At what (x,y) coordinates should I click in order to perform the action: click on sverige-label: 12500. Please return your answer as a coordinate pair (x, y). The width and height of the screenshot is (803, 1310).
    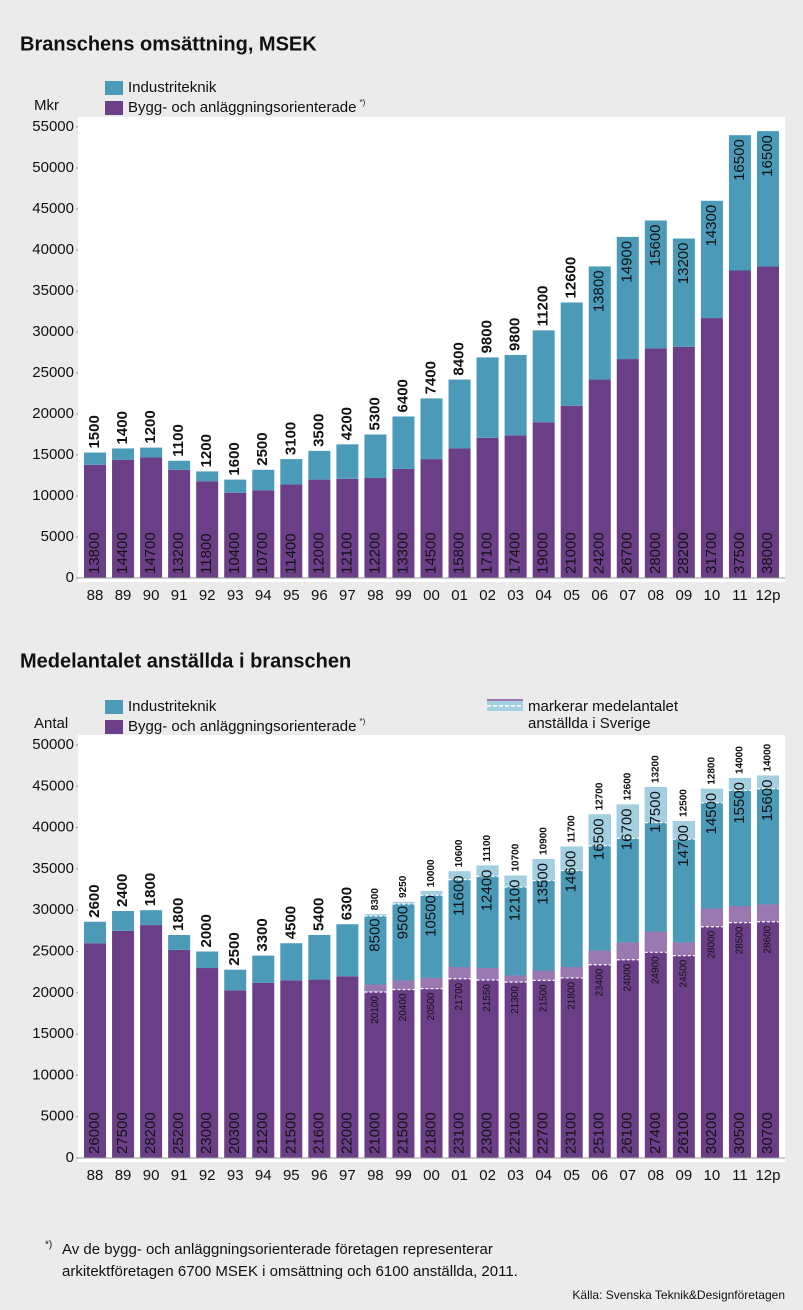
    Looking at the image, I should click on (684, 803).